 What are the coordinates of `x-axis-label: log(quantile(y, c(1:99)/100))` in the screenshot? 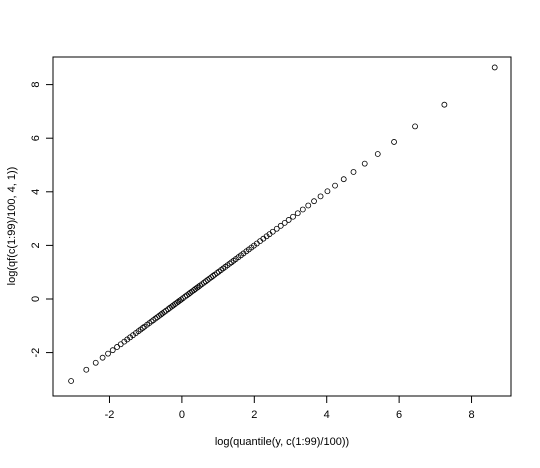 It's located at (282, 442).